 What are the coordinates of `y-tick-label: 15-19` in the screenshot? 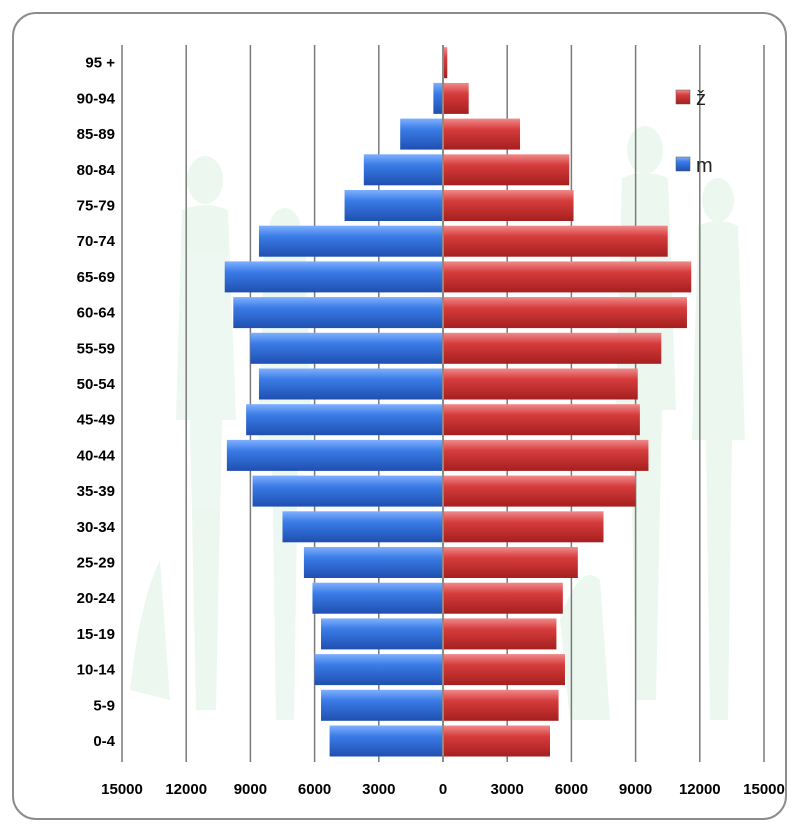 It's located at (96, 634).